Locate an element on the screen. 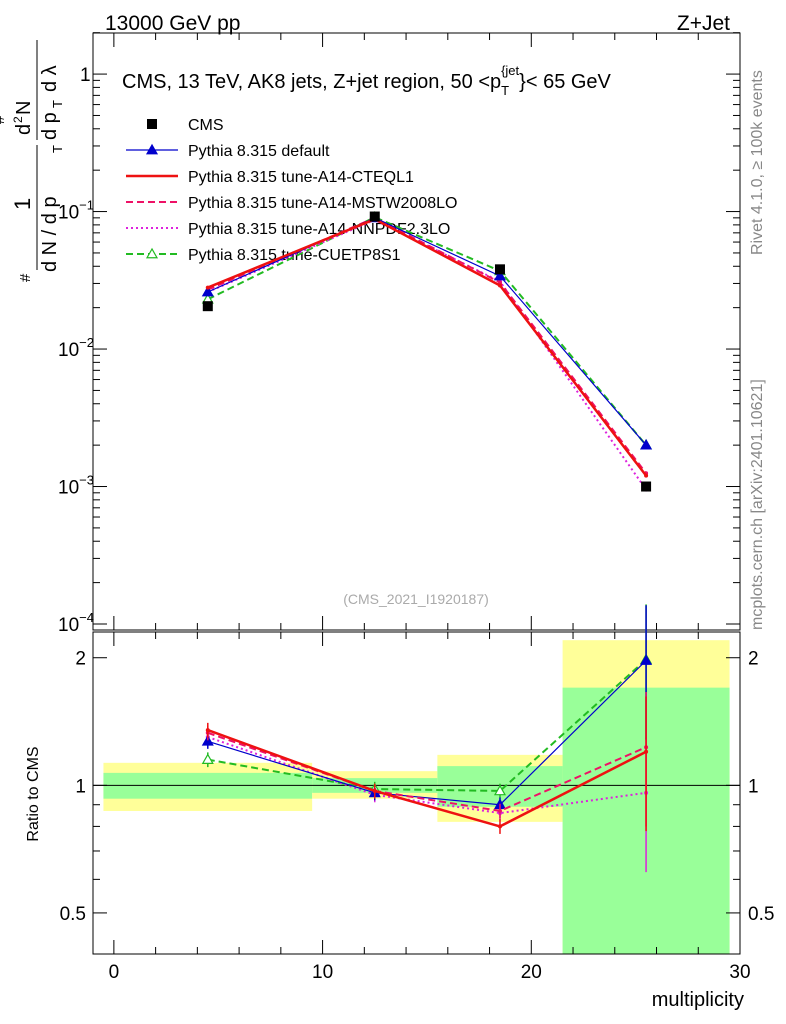 This screenshot has height=1024, width=786. legend-label: CMS is located at coordinates (206, 125).